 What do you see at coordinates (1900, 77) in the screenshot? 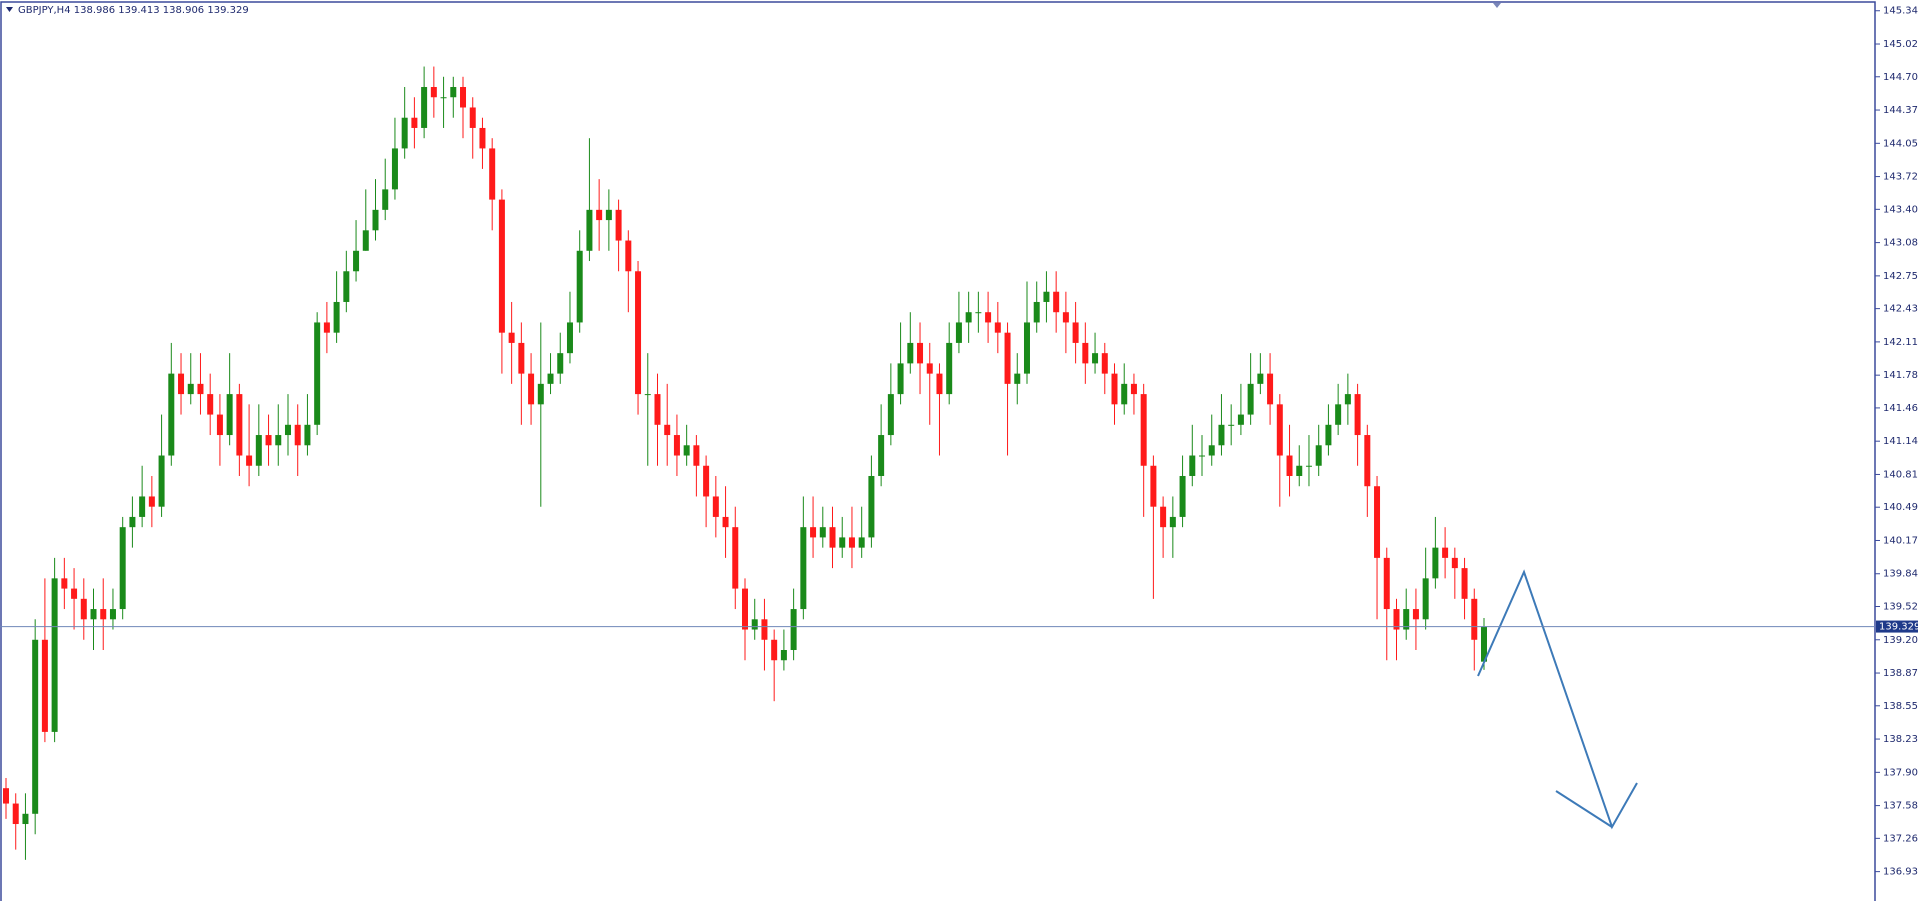
I see `y-tick-label: 144.700` at bounding box center [1900, 77].